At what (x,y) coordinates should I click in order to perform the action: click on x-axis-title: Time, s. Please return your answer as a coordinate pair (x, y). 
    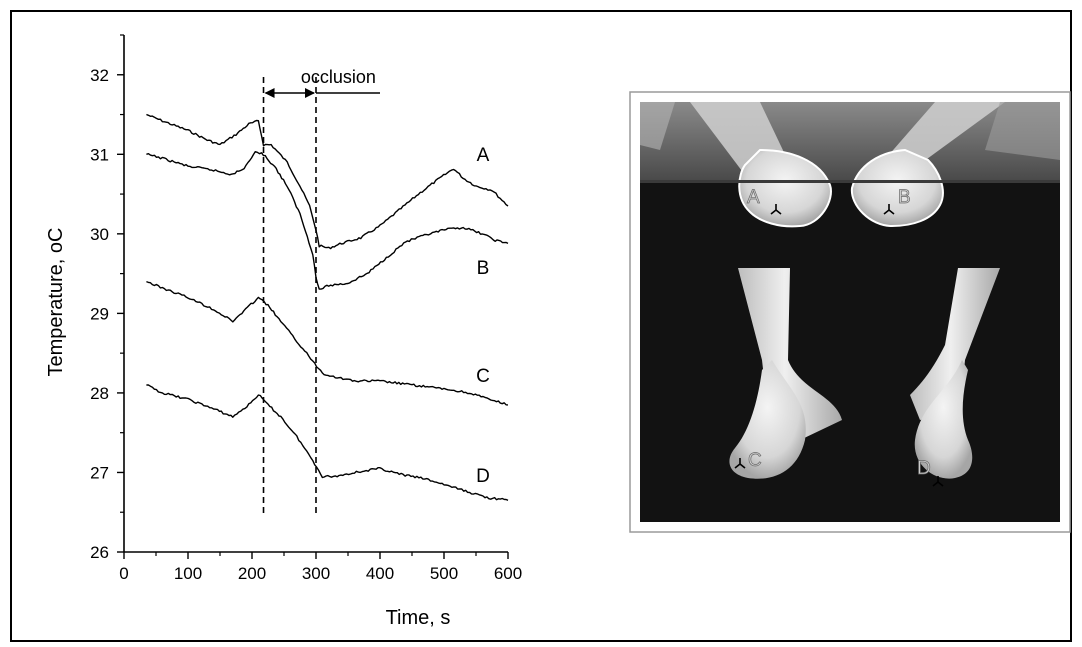
    Looking at the image, I should click on (418, 618).